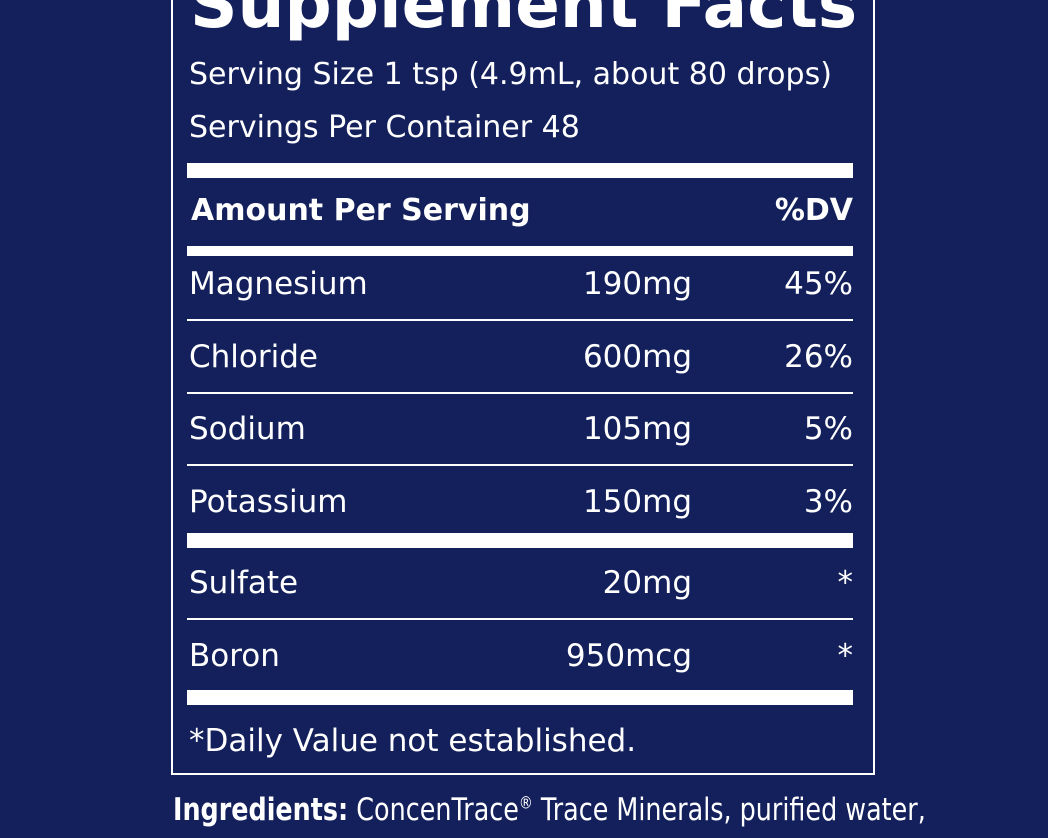 The width and height of the screenshot is (1048, 838). What do you see at coordinates (637, 284) in the screenshot?
I see `nutrient-amount: 190mg` at bounding box center [637, 284].